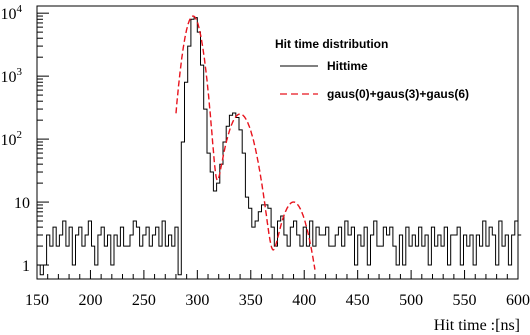 The image size is (530, 335). Describe the element at coordinates (22, 203) in the screenshot. I see `y-tick-label: 10` at that location.